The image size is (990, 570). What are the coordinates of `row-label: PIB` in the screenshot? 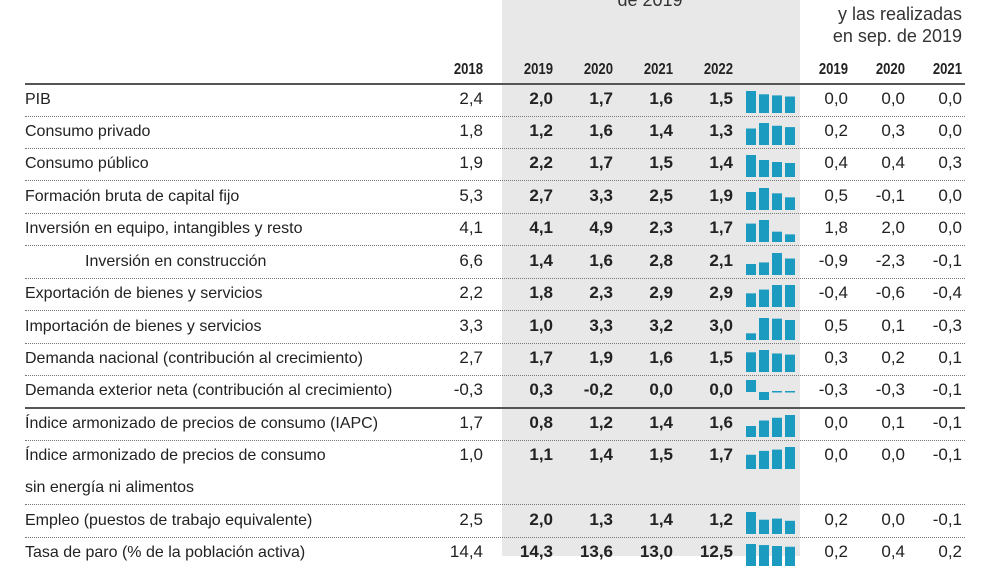 It's located at (38, 99).